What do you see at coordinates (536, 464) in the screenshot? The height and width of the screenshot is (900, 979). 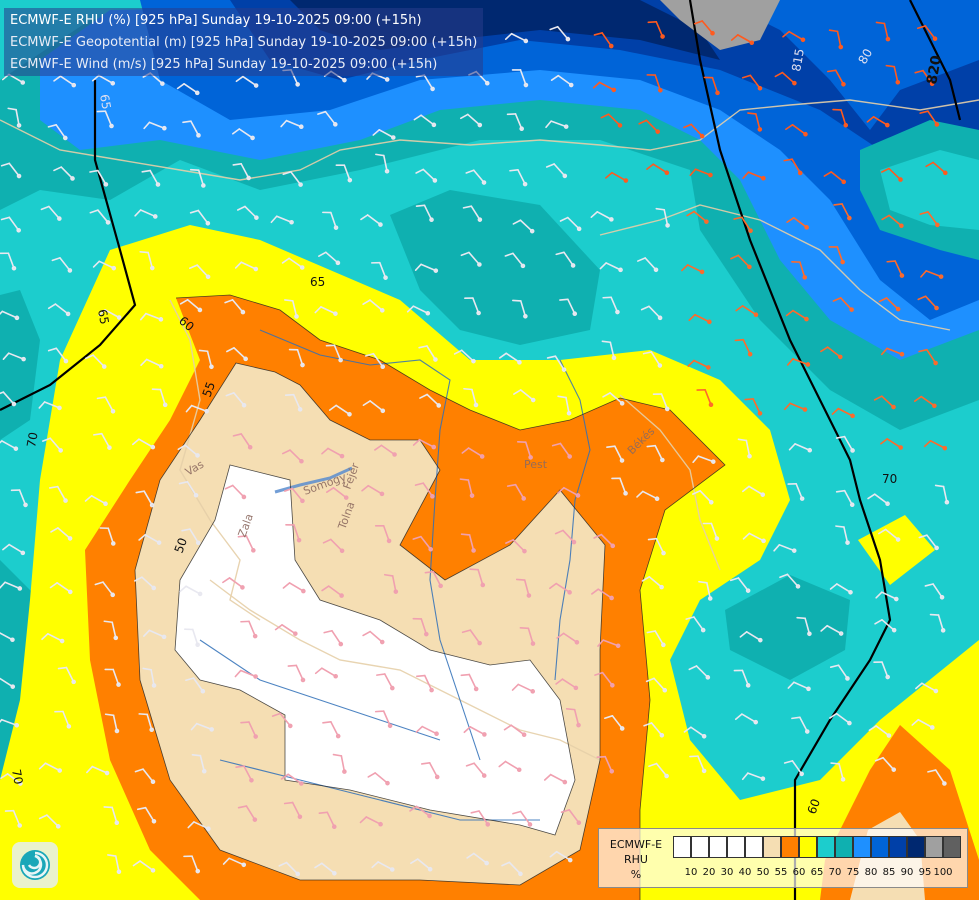 I see `region-label-pest: Pest` at bounding box center [536, 464].